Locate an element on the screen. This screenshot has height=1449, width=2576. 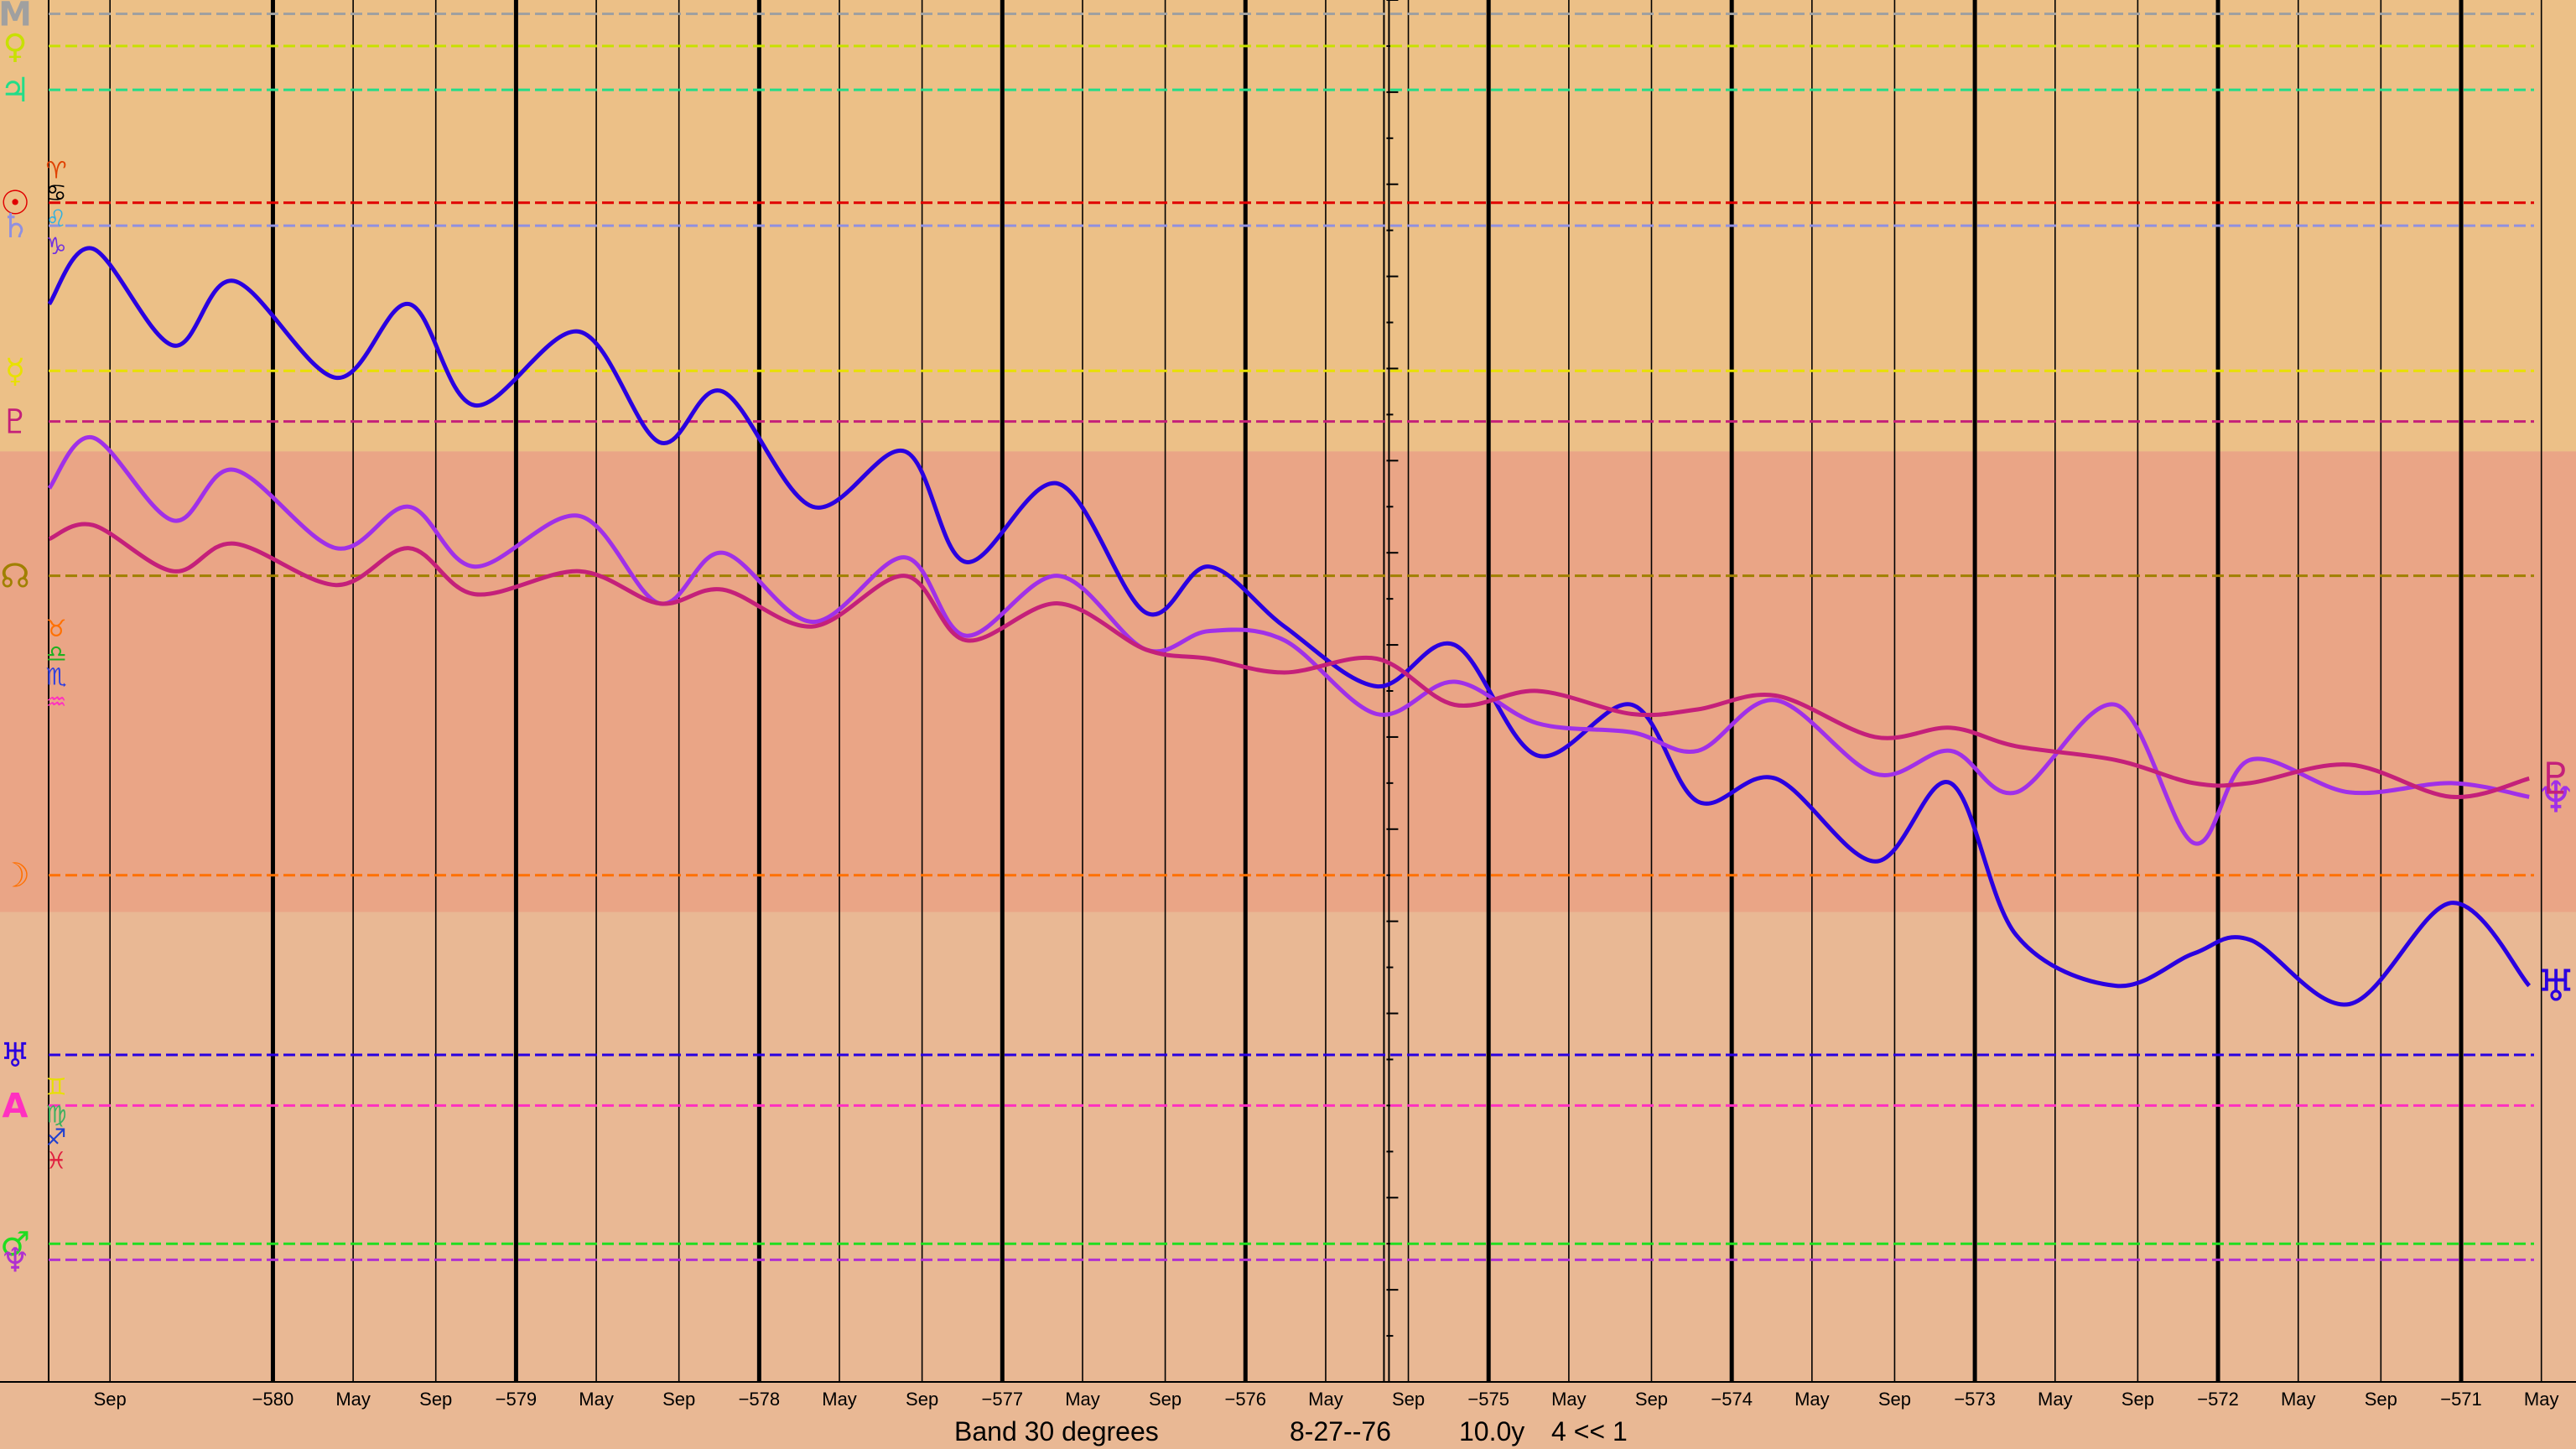
x-tick-label: −572 is located at coordinates (2218, 1399).